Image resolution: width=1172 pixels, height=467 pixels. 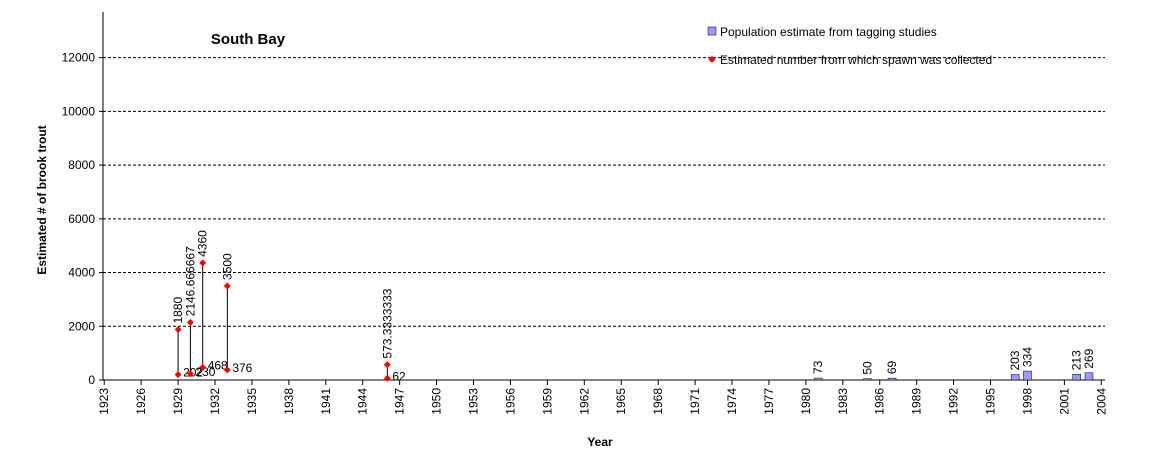 What do you see at coordinates (81, 165) in the screenshot?
I see `y-tick-label: 8000` at bounding box center [81, 165].